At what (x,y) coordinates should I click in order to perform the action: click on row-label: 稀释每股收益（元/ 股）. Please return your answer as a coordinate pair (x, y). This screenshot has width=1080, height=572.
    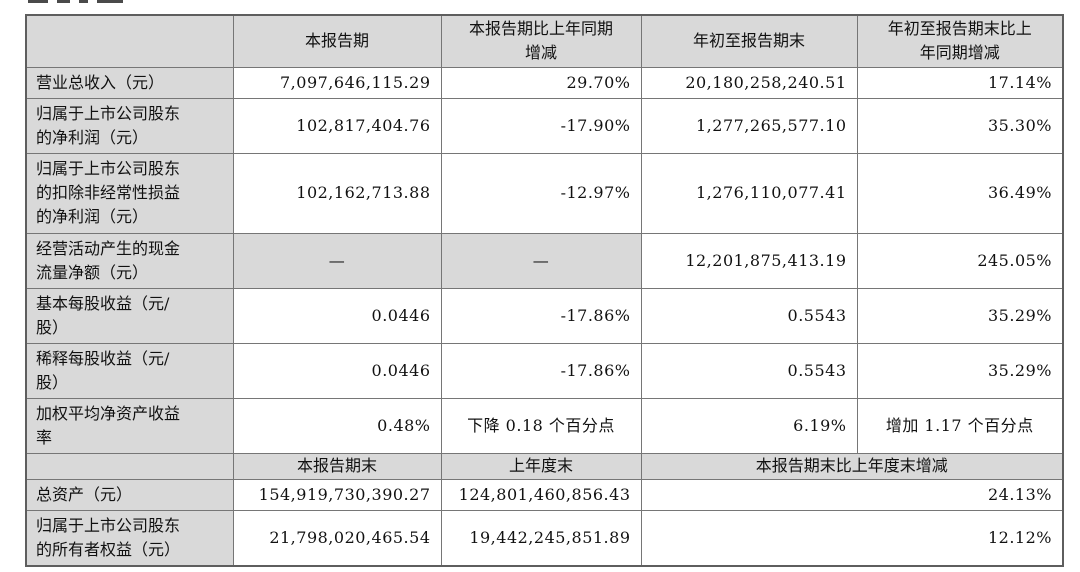
    Looking at the image, I should click on (129, 370).